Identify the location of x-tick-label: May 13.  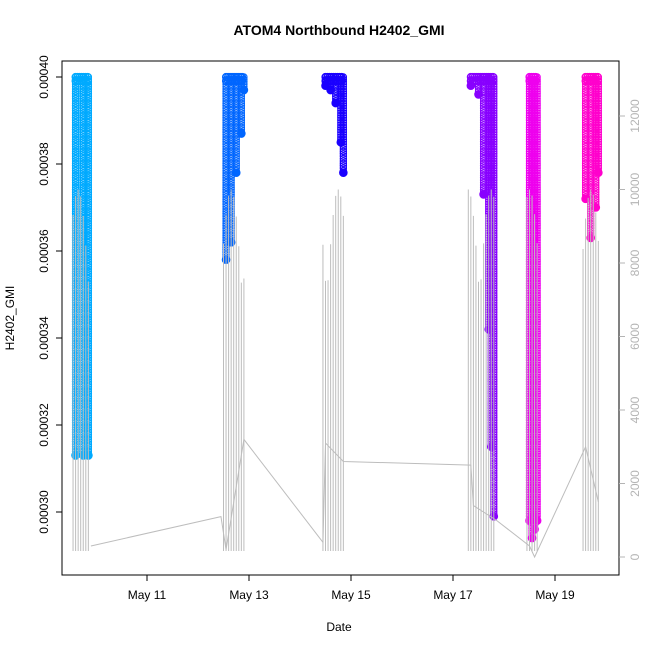
(249, 595).